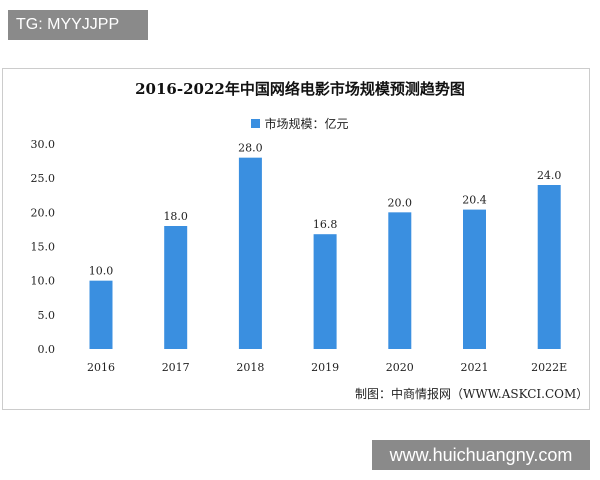 This screenshot has width=600, height=480. Describe the element at coordinates (78, 25) in the screenshot. I see `watermark-top: TG: MYYJJPP` at that location.